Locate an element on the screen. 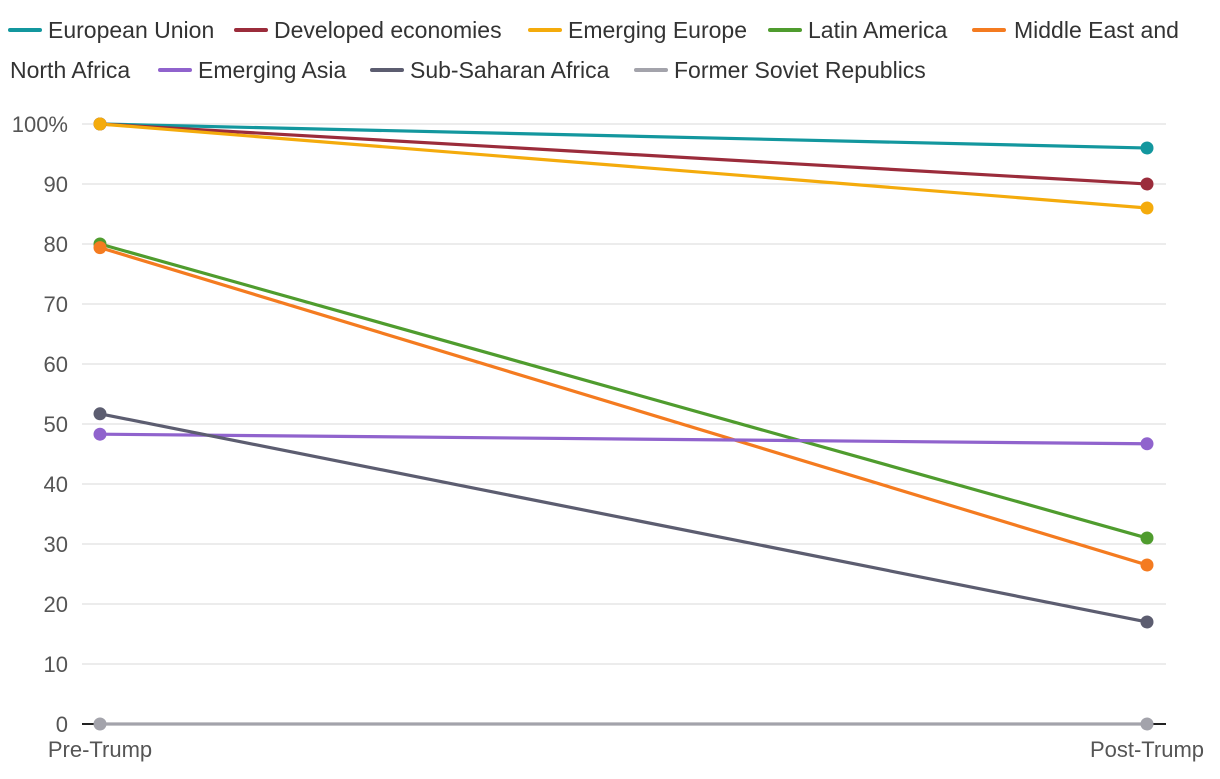 The width and height of the screenshot is (1220, 779). x-tick-label: Pre-Trump is located at coordinates (100, 749).